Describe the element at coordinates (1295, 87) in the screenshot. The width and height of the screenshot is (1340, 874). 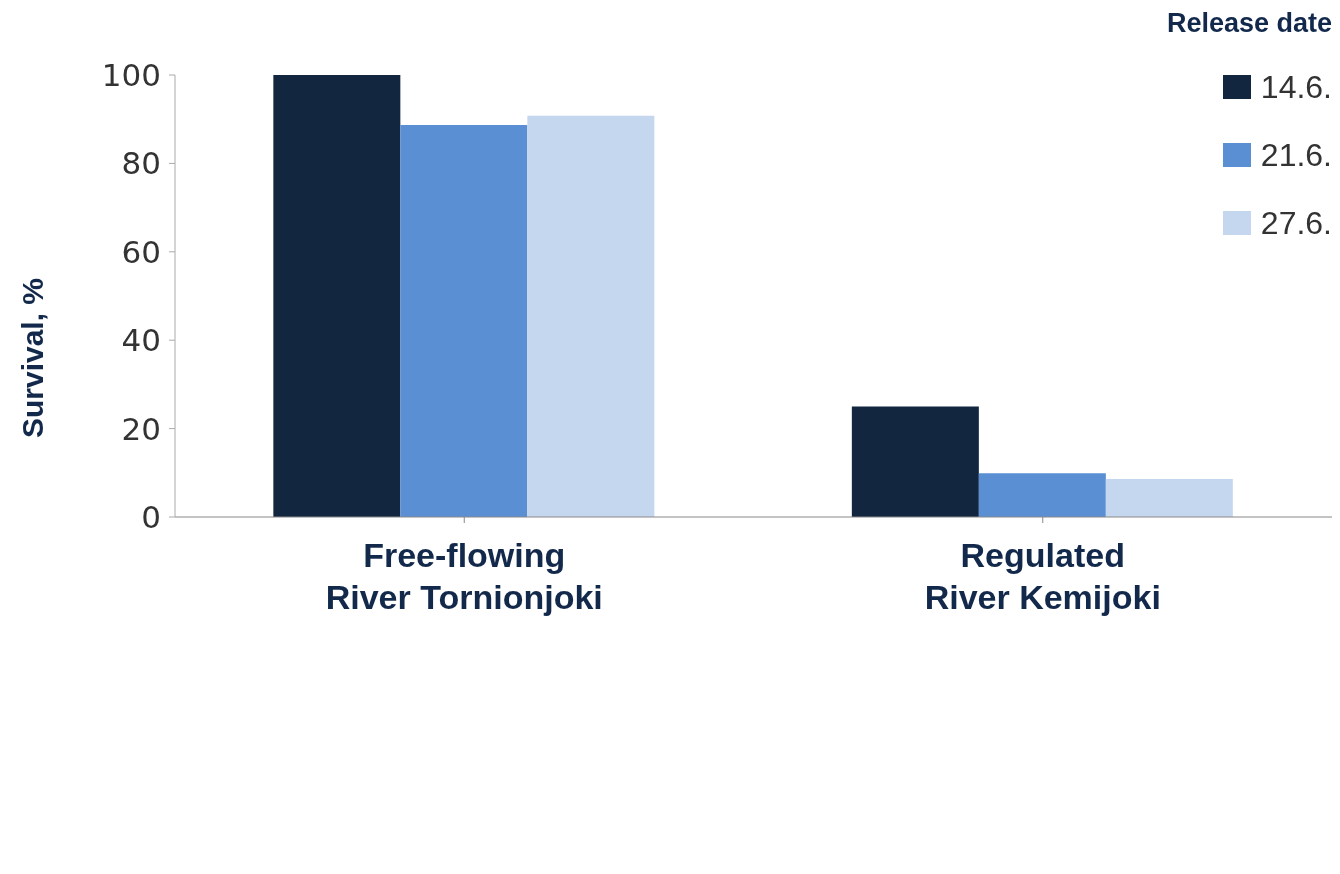
I see `legend-label: 14.6.` at that location.